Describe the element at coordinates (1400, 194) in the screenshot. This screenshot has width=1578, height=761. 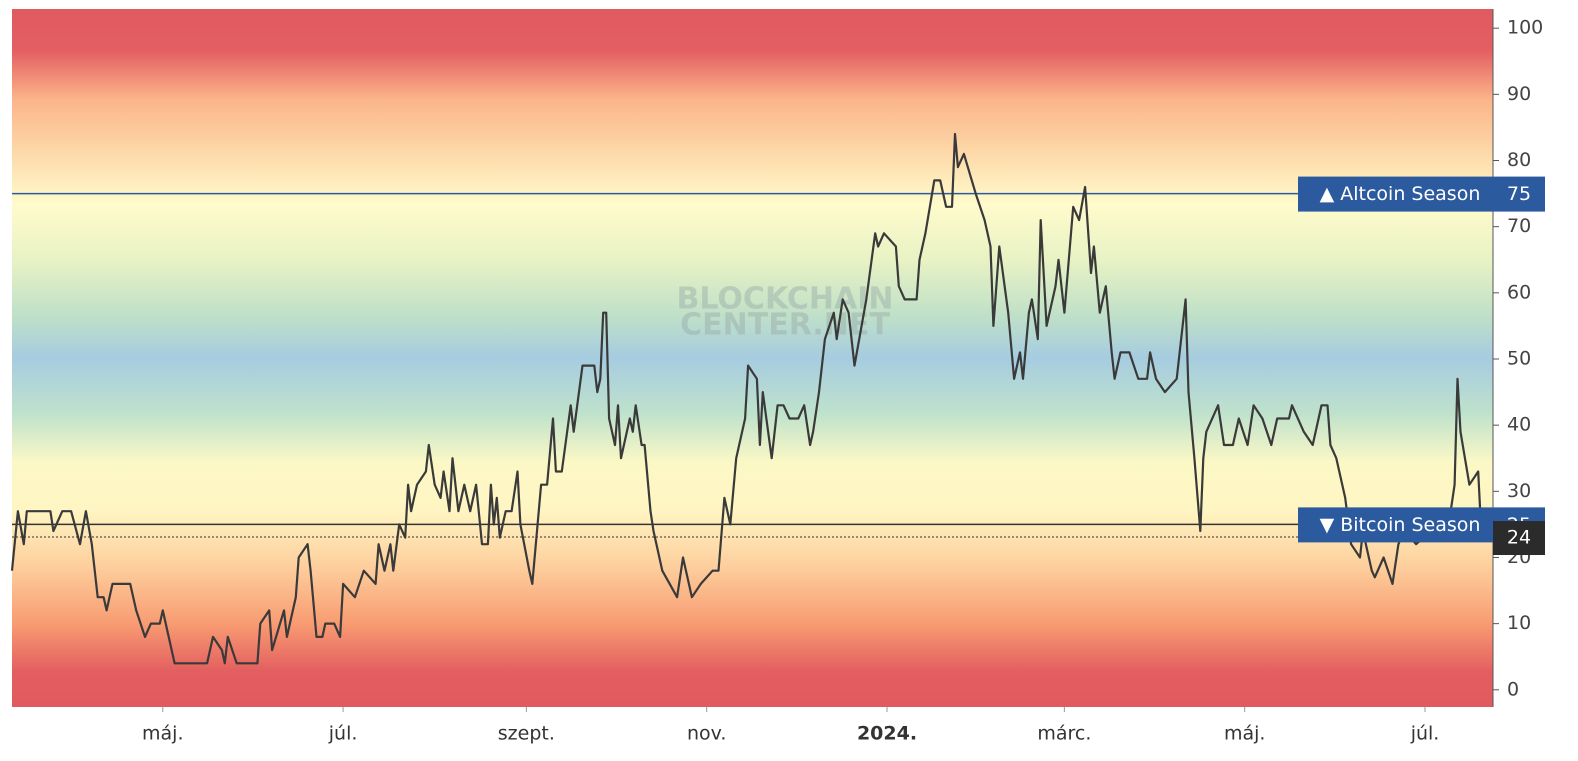
I see `threshold-label: ▲ Altcoin Season` at that location.